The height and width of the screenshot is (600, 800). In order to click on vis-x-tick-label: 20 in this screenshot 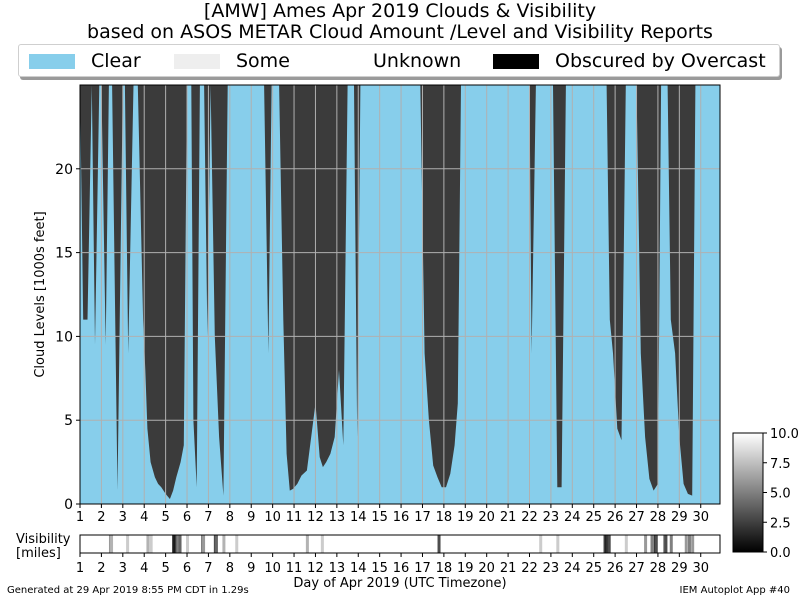, I will do `click(486, 568)`.